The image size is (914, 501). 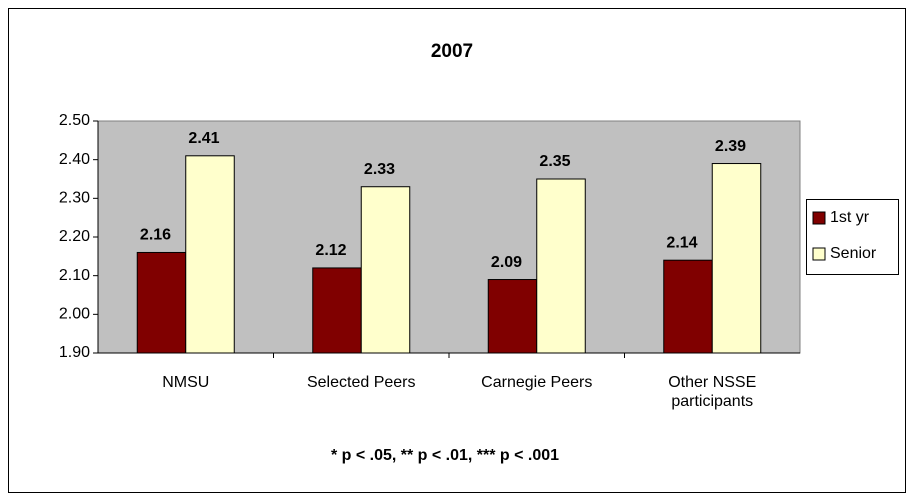 What do you see at coordinates (452, 51) in the screenshot?
I see `chart-title: 2007` at bounding box center [452, 51].